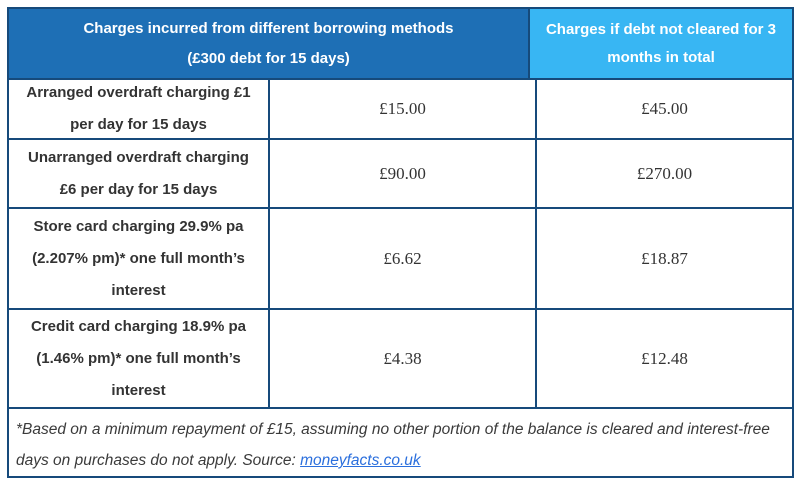 The width and height of the screenshot is (801, 493). Describe the element at coordinates (664, 258) in the screenshot. I see `charge-3-months-value: £18.87` at that location.